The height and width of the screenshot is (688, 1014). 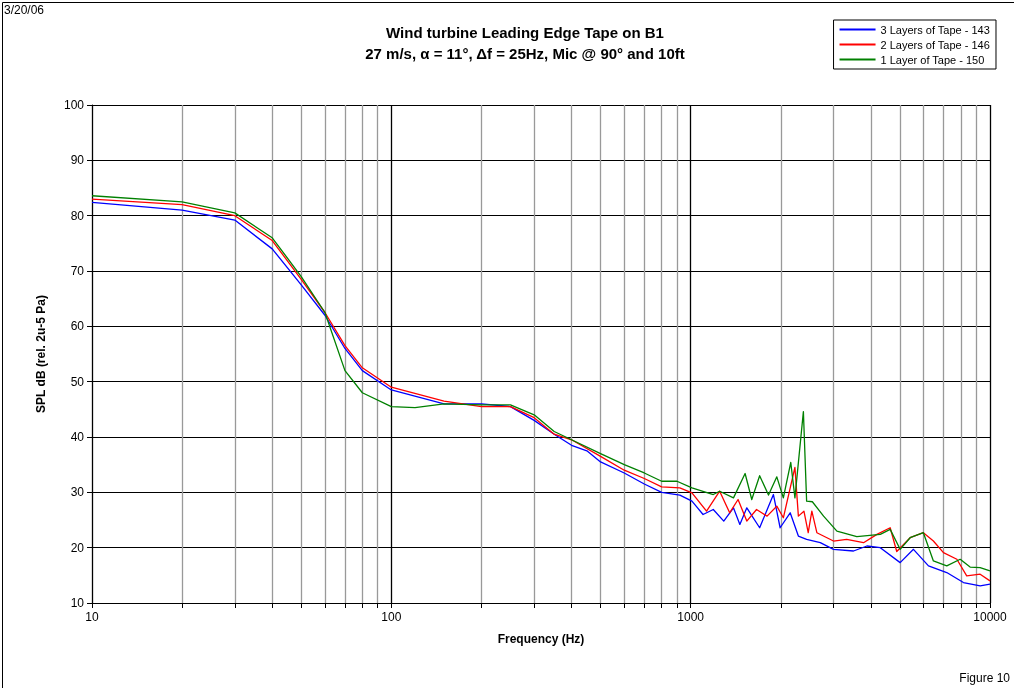 What do you see at coordinates (41, 354) in the screenshot?
I see `y-axis-title: SPL dB (rel. 2u-5 Pa)` at bounding box center [41, 354].